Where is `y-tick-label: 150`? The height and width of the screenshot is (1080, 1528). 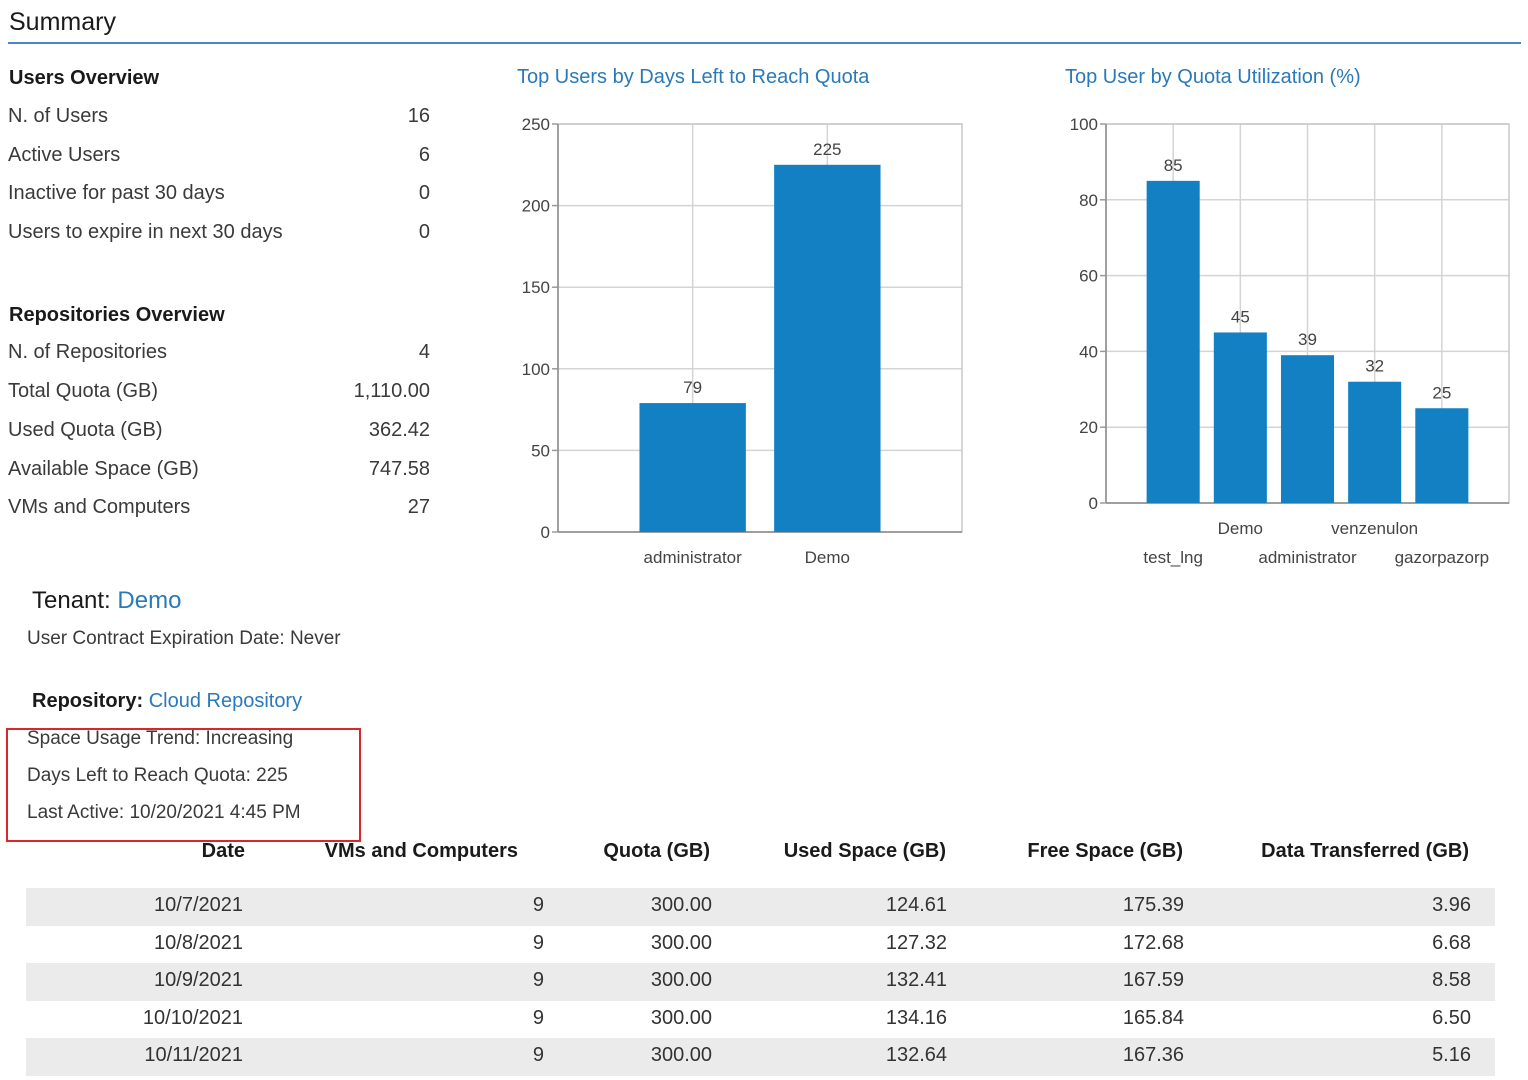
y-tick-label: 150 is located at coordinates (536, 287).